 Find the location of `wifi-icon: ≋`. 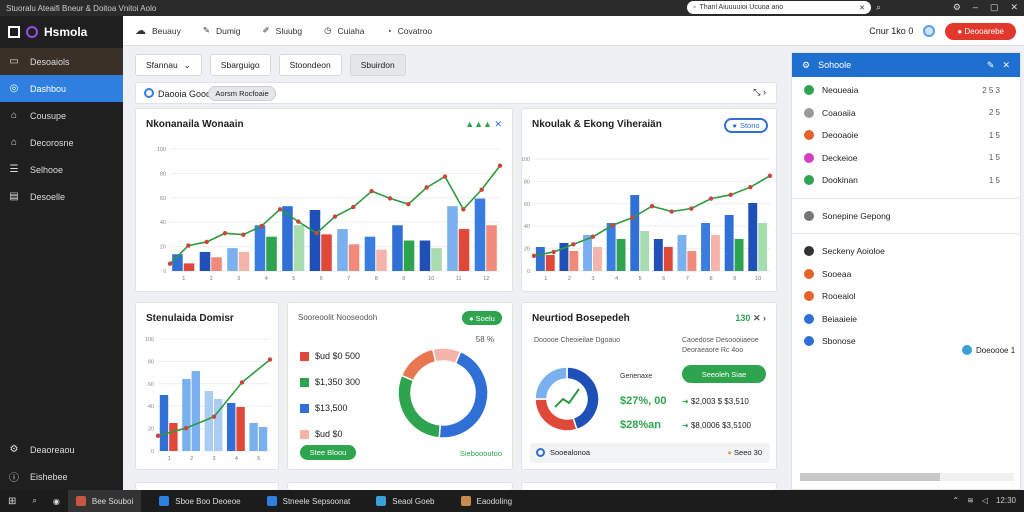

wifi-icon: ≋ is located at coordinates (970, 500).